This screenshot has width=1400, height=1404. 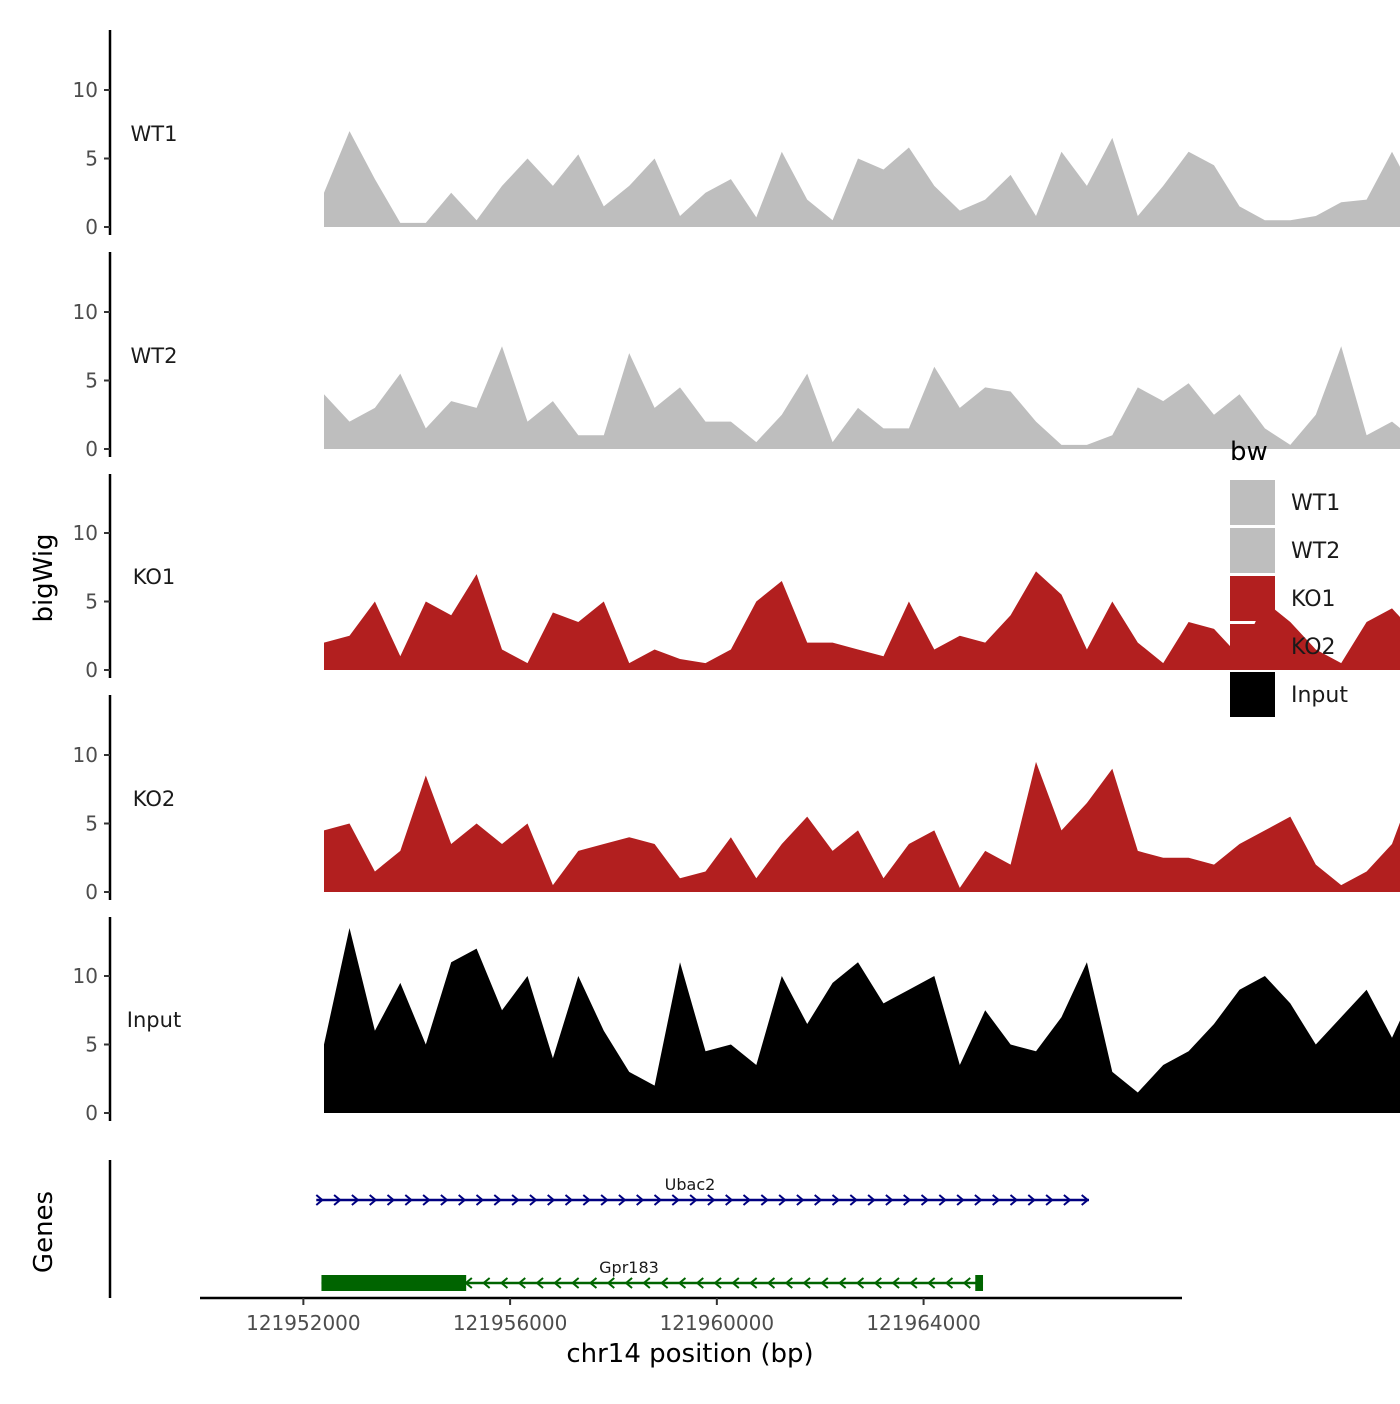 What do you see at coordinates (689, 1354) in the screenshot?
I see `x-axis-title: chr14 position (bp)` at bounding box center [689, 1354].